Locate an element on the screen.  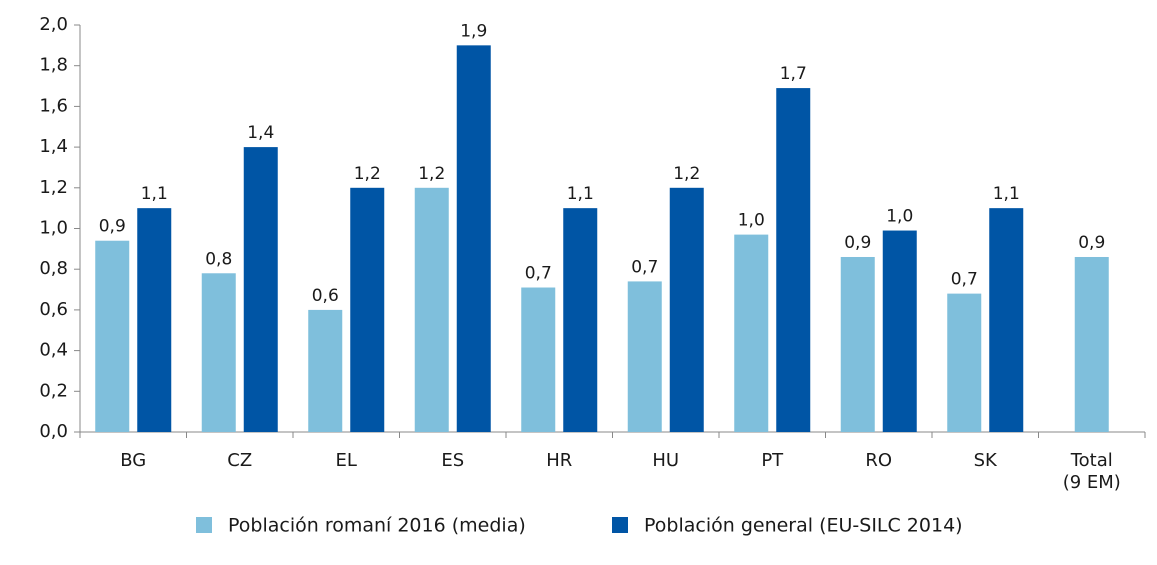
x-tick-label: EL is located at coordinates (346, 460).